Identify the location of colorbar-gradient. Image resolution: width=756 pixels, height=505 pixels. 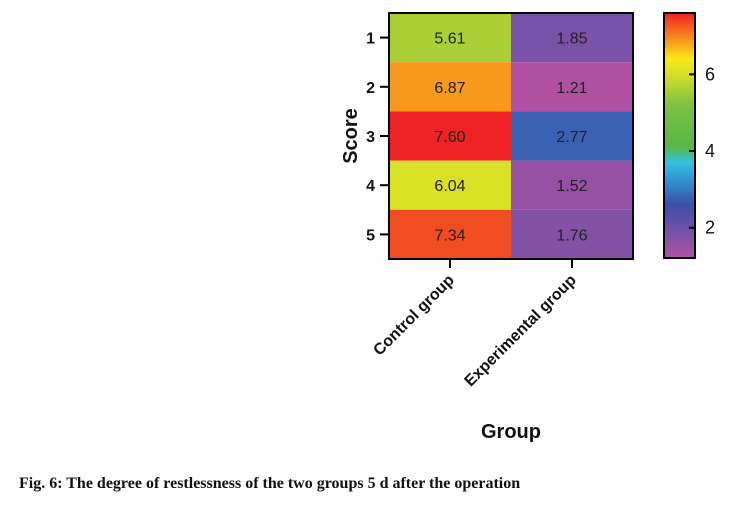
(679, 135).